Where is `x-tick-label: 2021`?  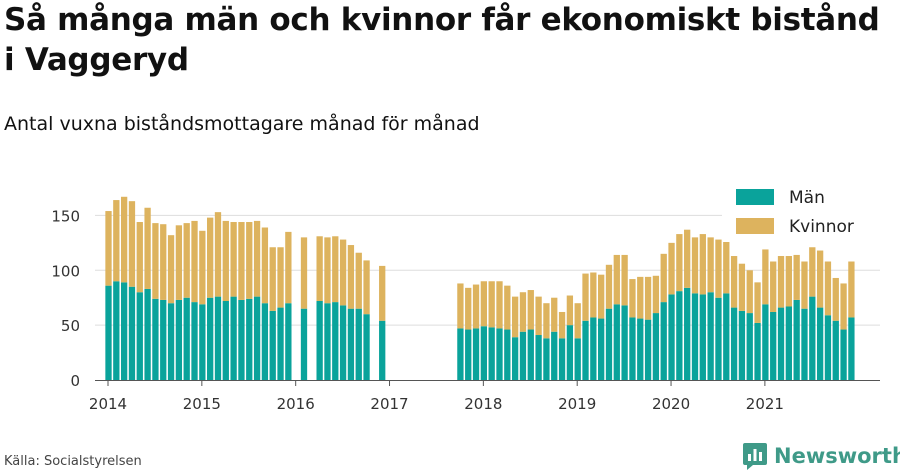 x-tick-label: 2021 is located at coordinates (765, 404).